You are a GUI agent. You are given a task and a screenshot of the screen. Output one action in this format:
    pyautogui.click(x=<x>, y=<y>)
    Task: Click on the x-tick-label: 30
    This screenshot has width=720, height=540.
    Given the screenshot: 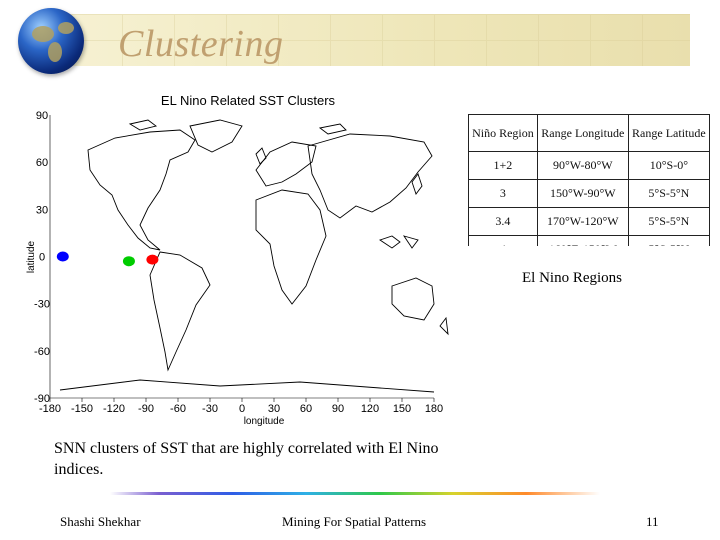 What is the action you would take?
    pyautogui.click(x=274, y=409)
    